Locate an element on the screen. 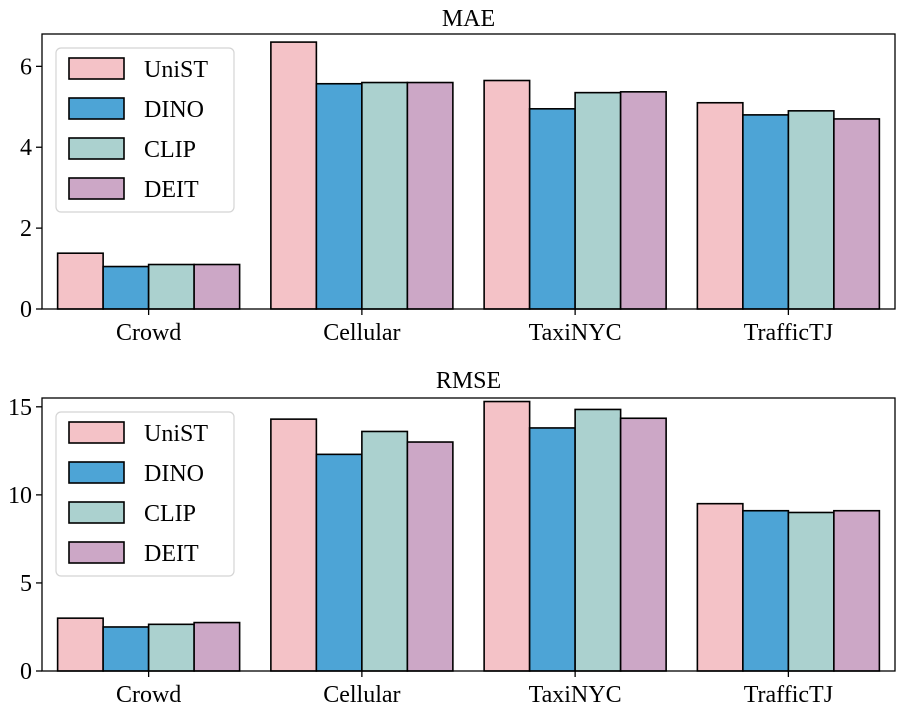 The height and width of the screenshot is (716, 918). chart-title: MAE is located at coordinates (468, 19).